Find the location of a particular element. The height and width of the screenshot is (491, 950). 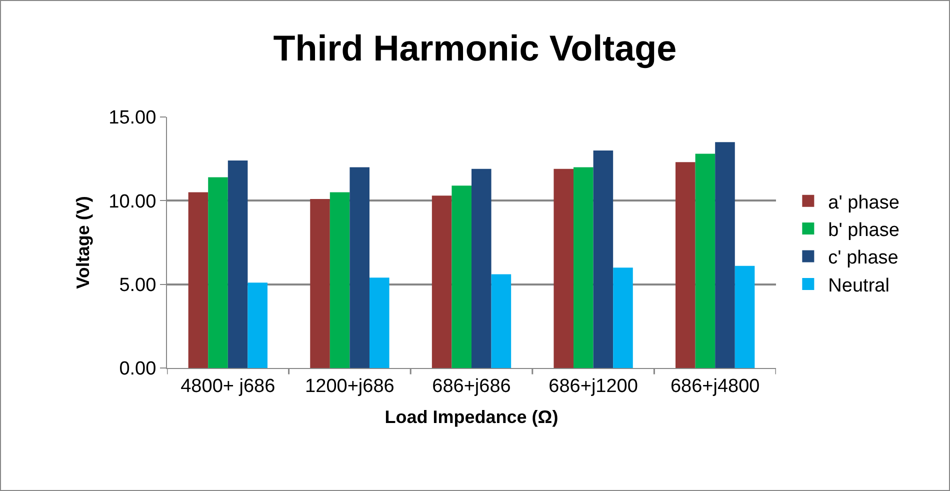

legend-label: a' phase is located at coordinates (864, 203).